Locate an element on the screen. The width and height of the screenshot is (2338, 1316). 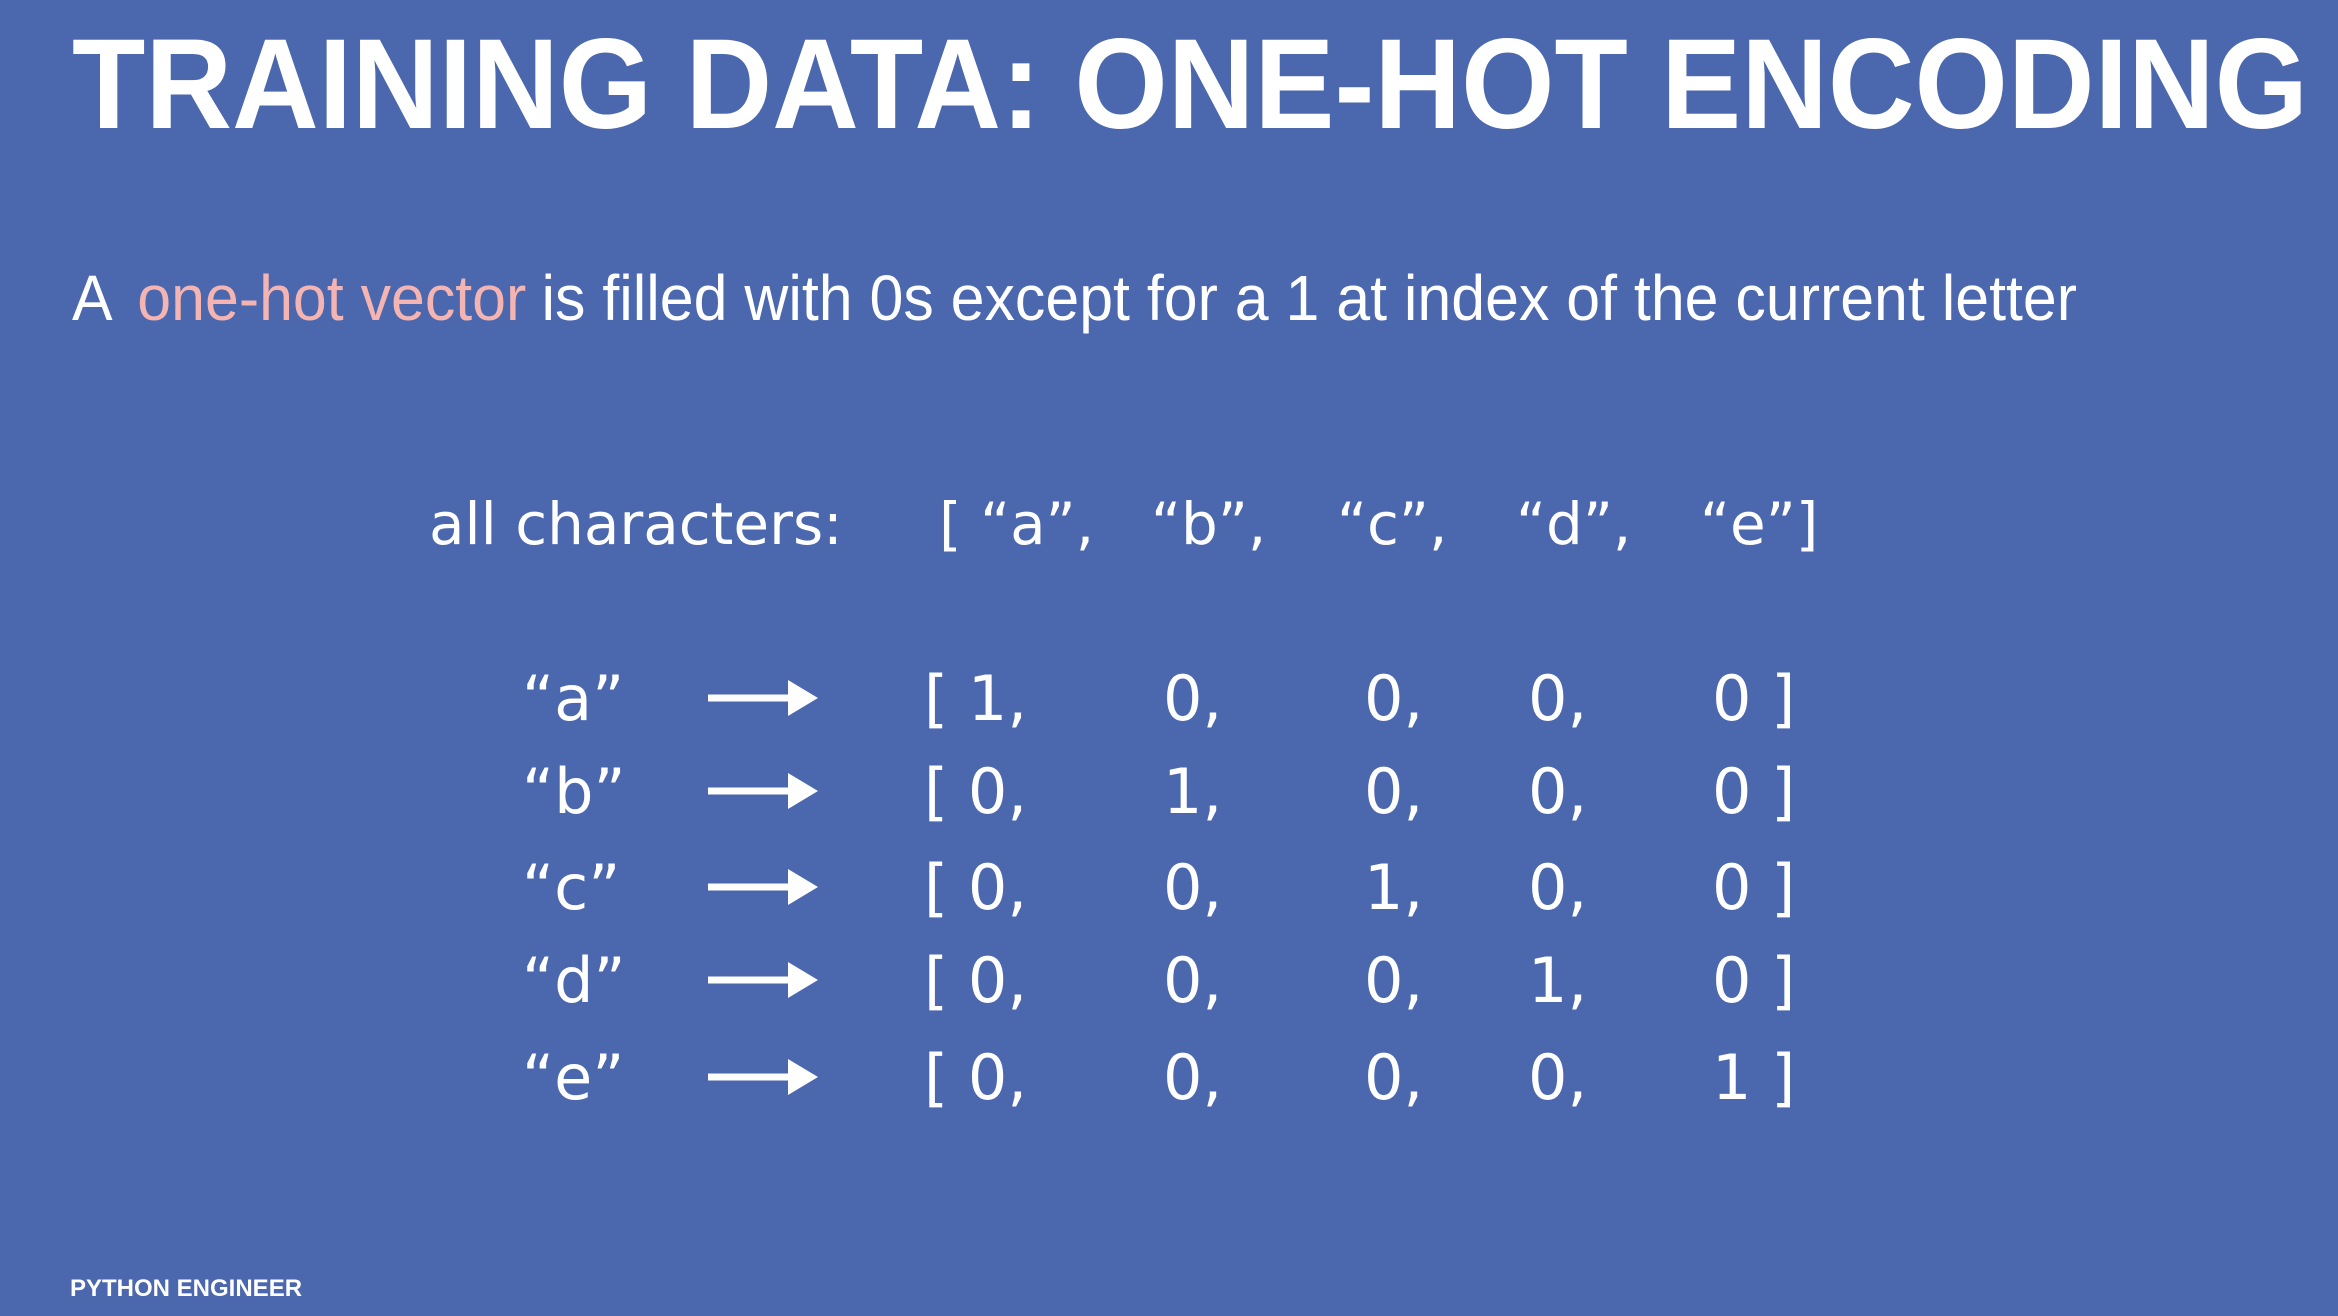
header-cell: “e”] is located at coordinates (1759, 524).